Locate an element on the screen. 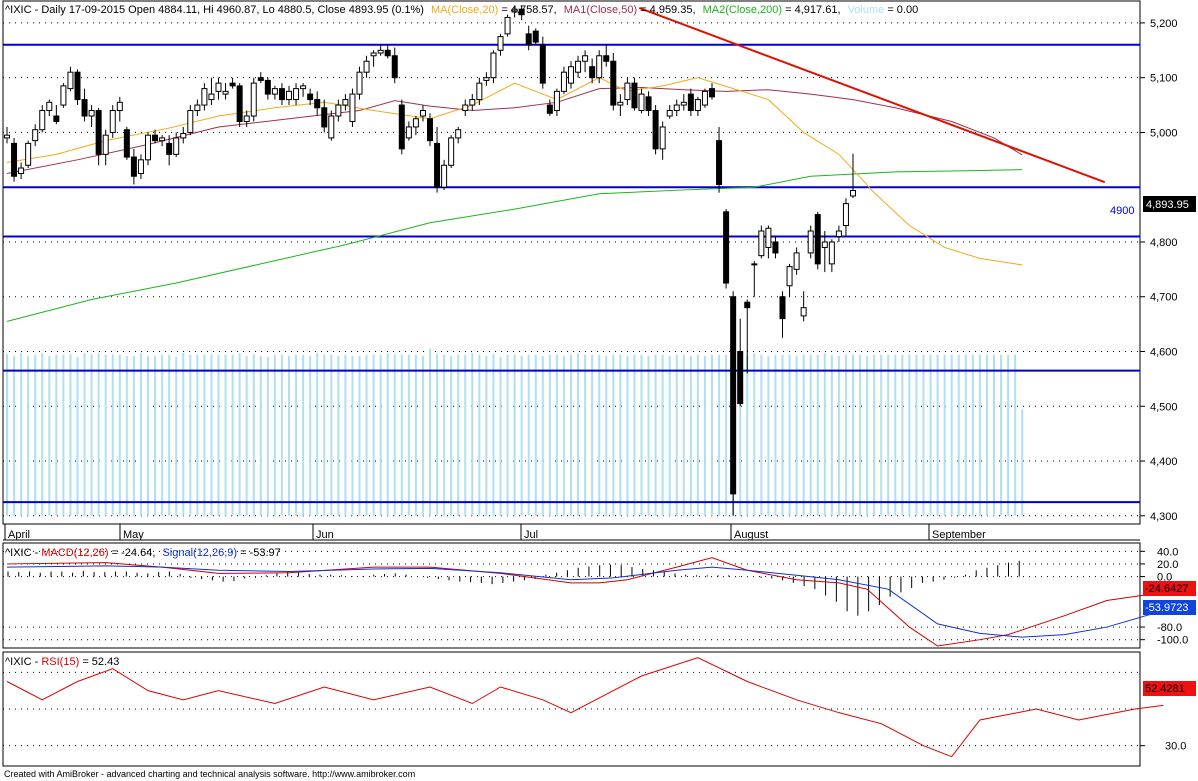  signal-line is located at coordinates (585, 601).